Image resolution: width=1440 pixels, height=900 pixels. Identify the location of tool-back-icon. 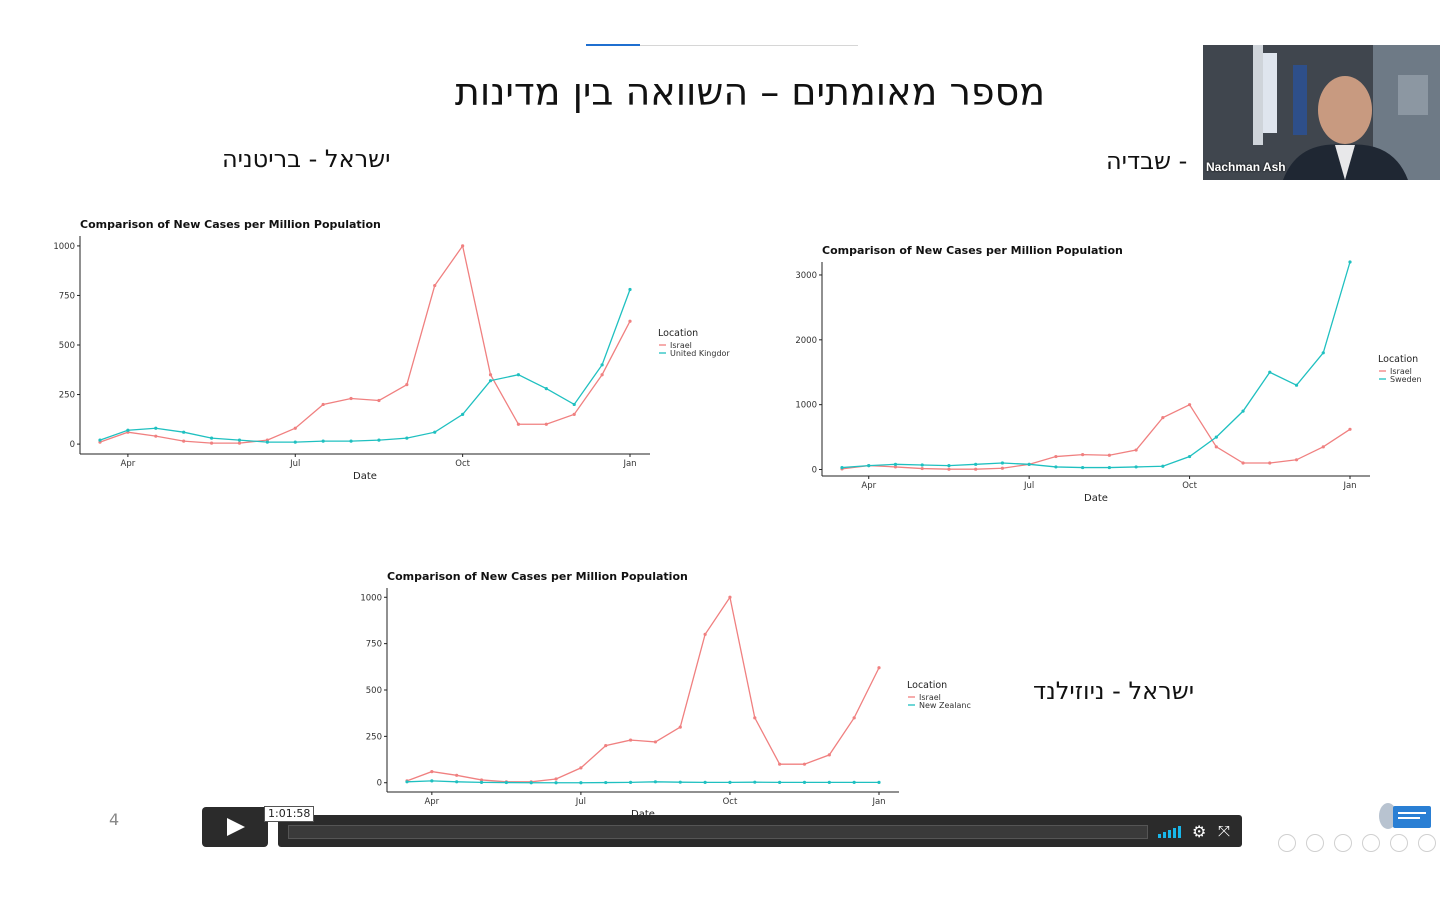
(1399, 843).